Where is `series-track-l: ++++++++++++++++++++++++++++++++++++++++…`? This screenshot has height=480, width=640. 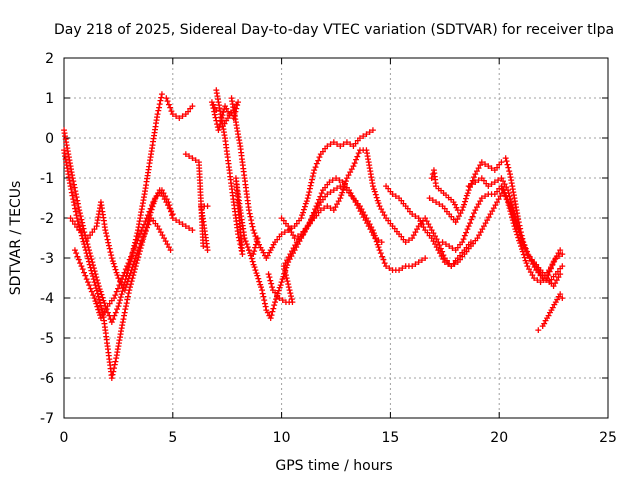 series-track-l: ++++++++++++++++++++++++++++++++++++++++… is located at coordinates (496, 218).